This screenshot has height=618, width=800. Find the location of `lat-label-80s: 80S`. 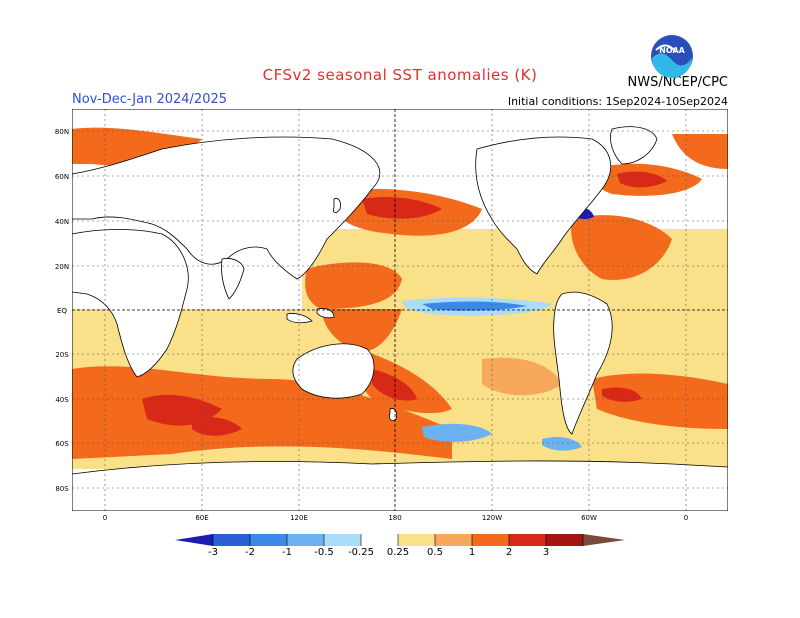

lat-label-80s: 80S is located at coordinates (62, 489).